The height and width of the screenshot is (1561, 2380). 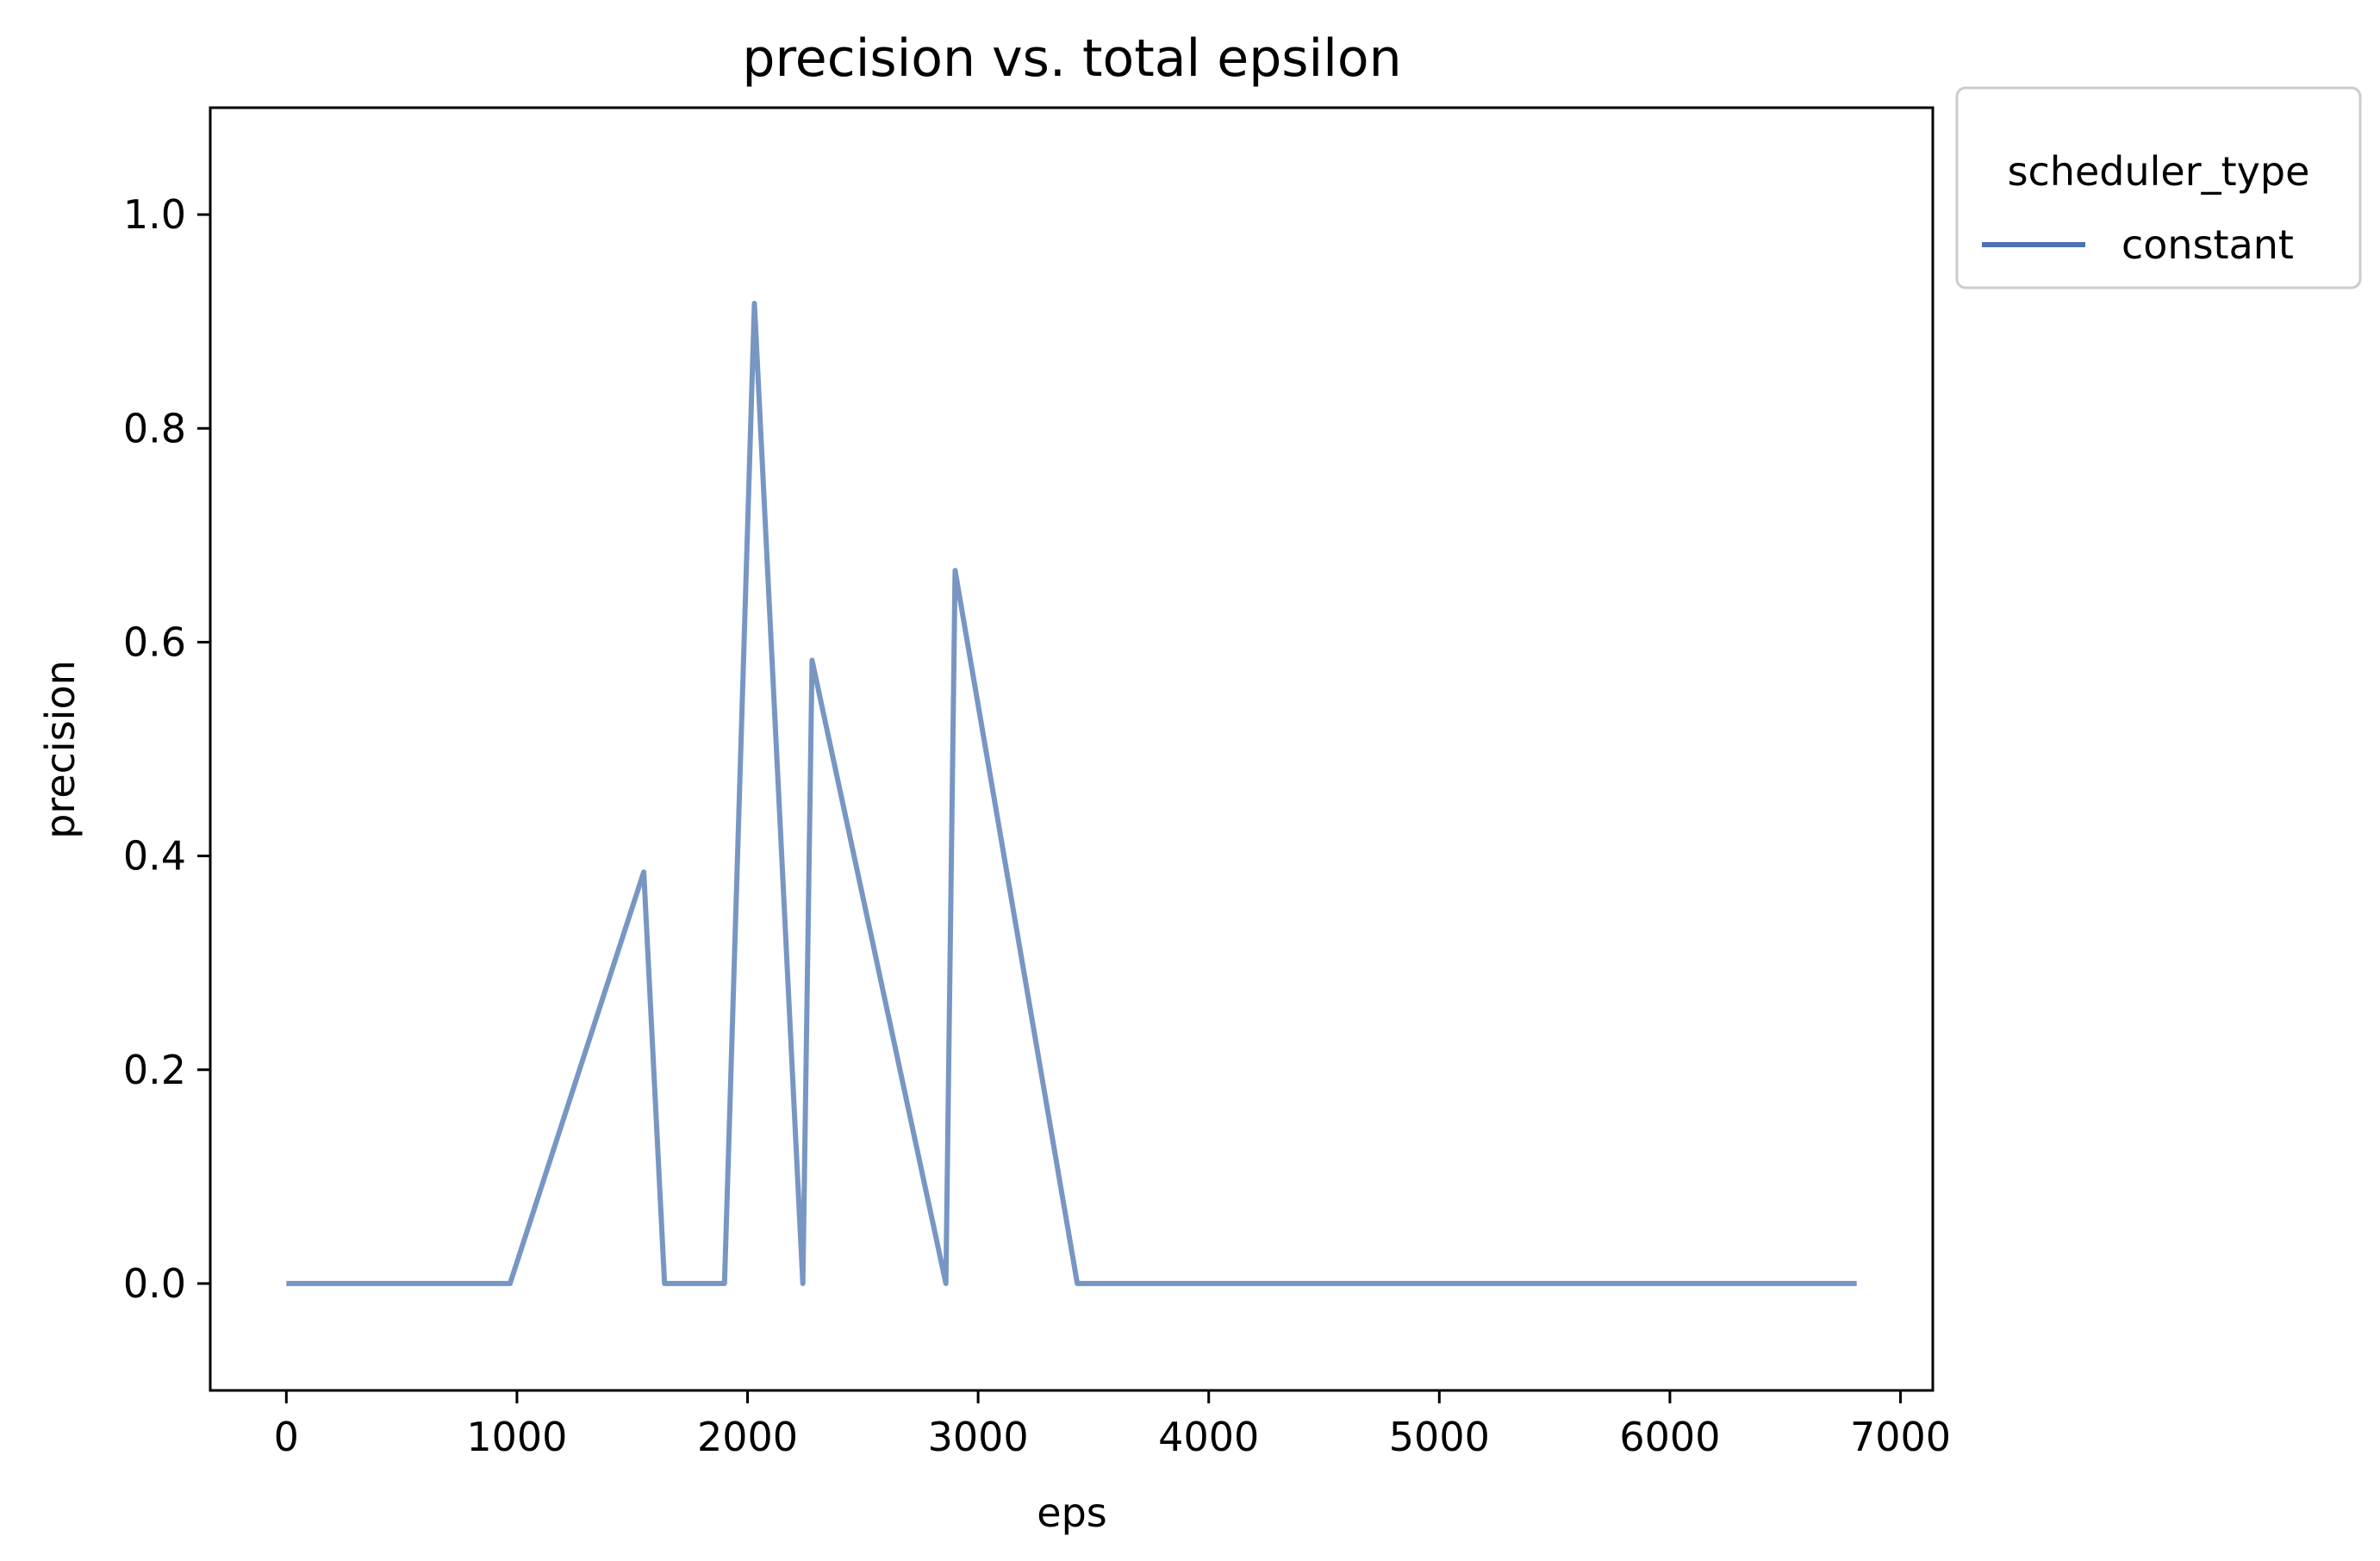 What do you see at coordinates (166, 749) in the screenshot?
I see `y-axis: 0.0 0.2 0.4 0.6 0.8 1.0` at bounding box center [166, 749].